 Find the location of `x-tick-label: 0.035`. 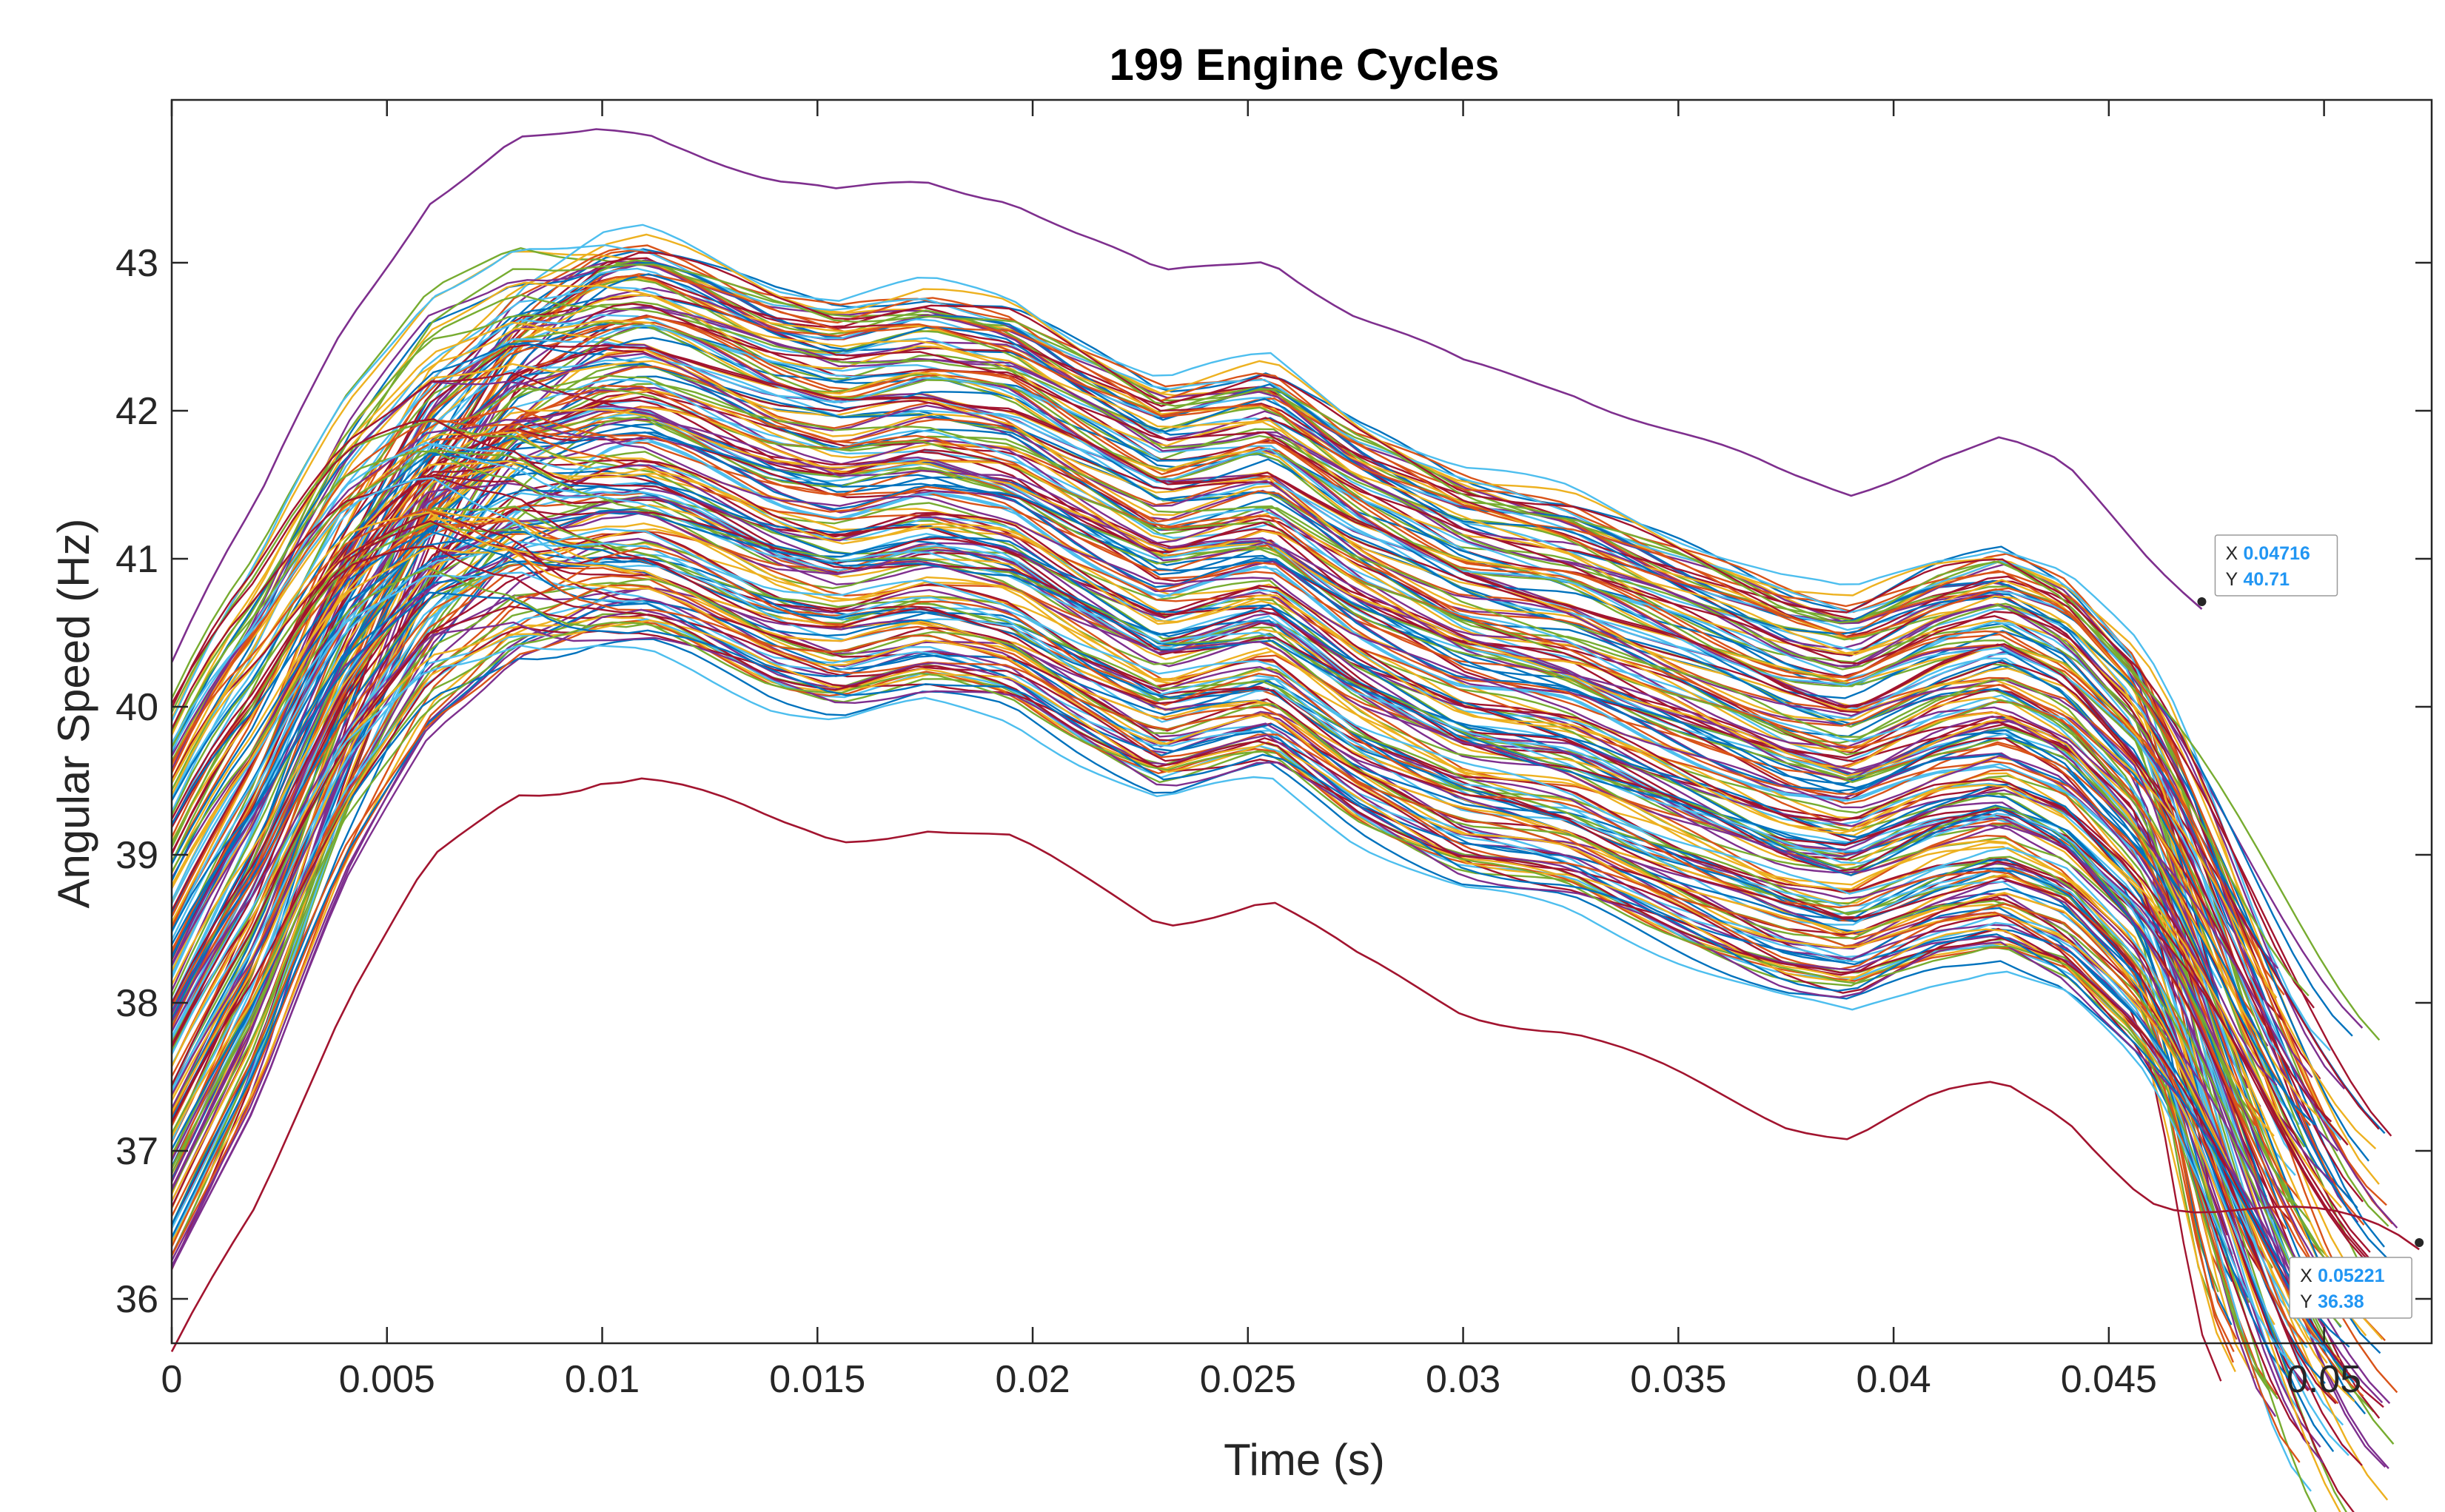

x-tick-label: 0.035 is located at coordinates (1678, 1379).